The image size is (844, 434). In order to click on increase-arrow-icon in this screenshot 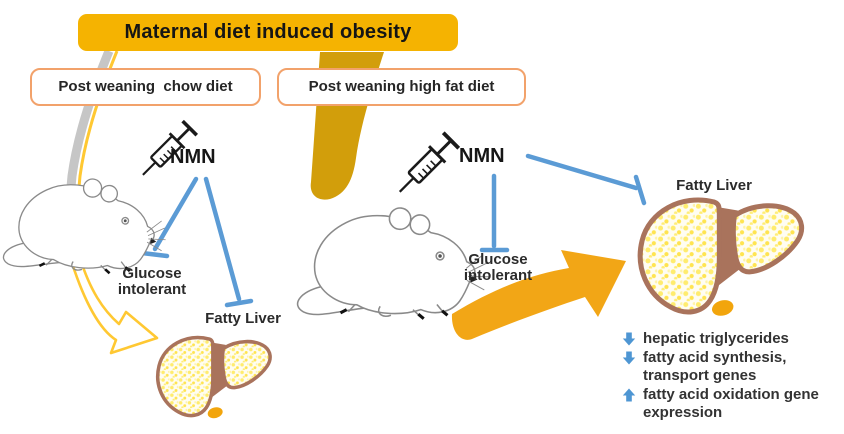, I will do `click(629, 395)`.